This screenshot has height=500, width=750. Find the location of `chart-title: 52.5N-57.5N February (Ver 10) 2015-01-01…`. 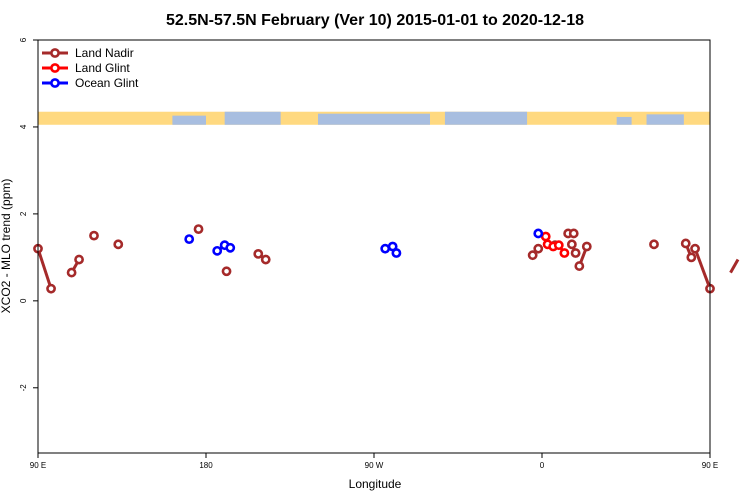

chart-title: 52.5N-57.5N February (Ver 10) 2015-01-01… is located at coordinates (375, 20).